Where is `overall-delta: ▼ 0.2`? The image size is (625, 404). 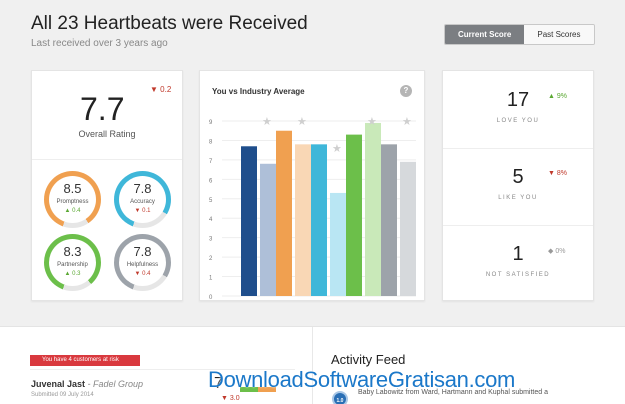
overall-delta: ▼ 0.2 is located at coordinates (161, 89).